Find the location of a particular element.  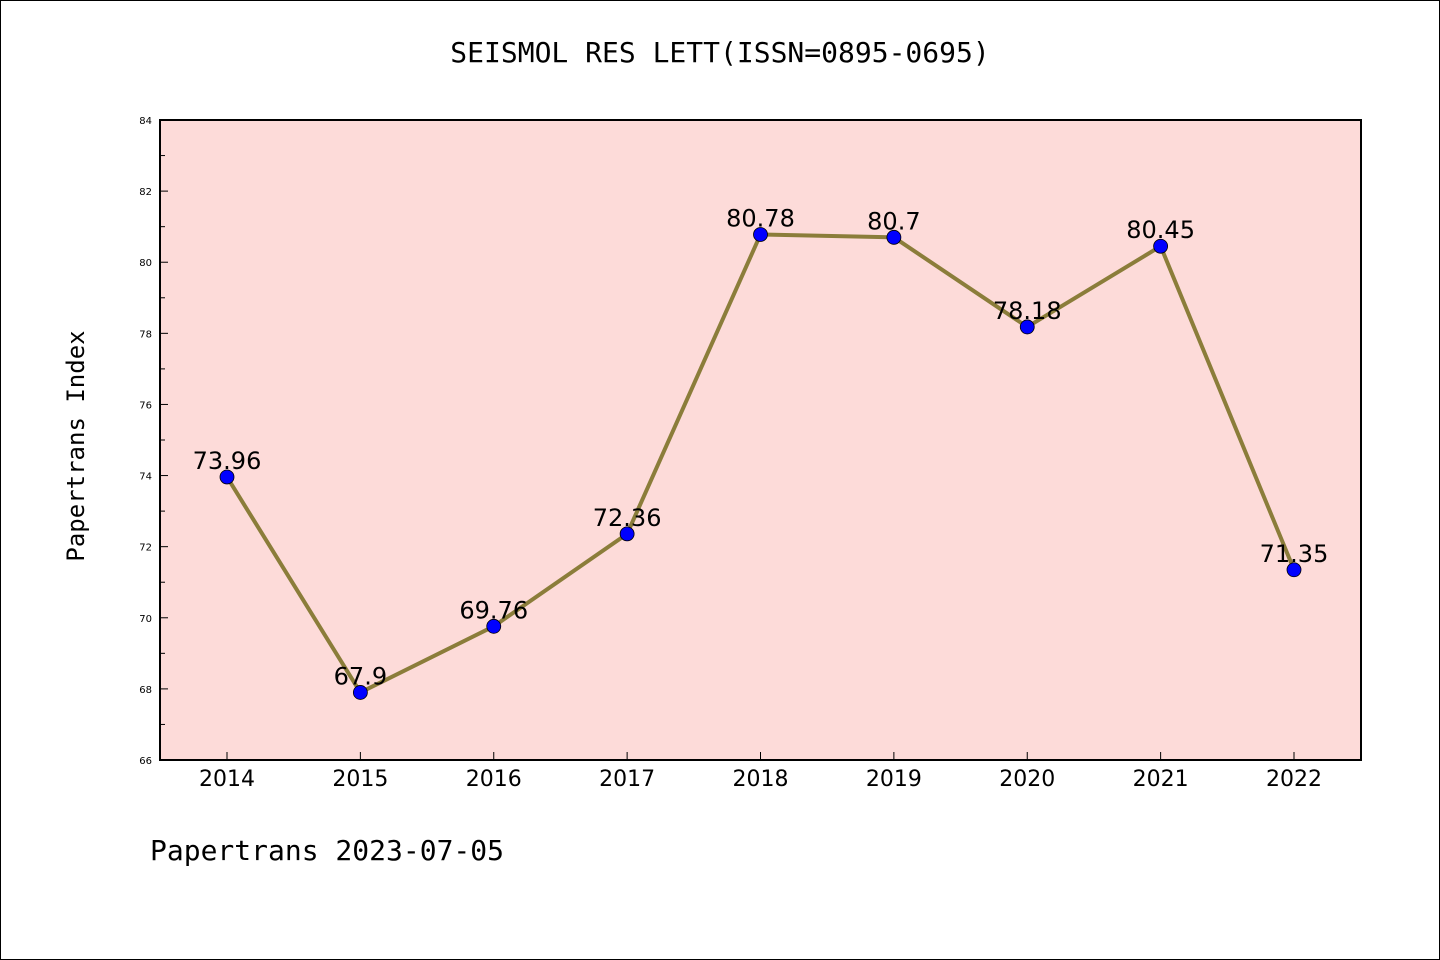

chart-title: SEISMOL RES LETT(ISSN=0895-0695) is located at coordinates (720, 52).